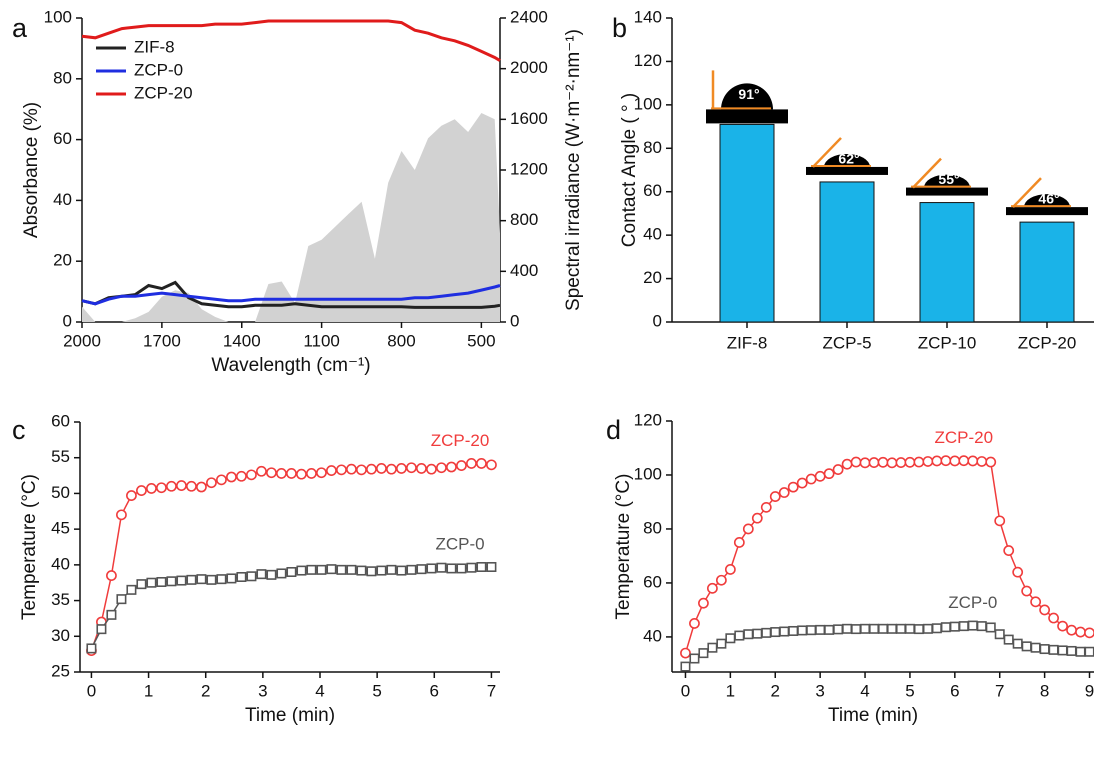 The width and height of the screenshot is (1094, 781). I want to click on x-tick-label: 500, so click(481, 340).